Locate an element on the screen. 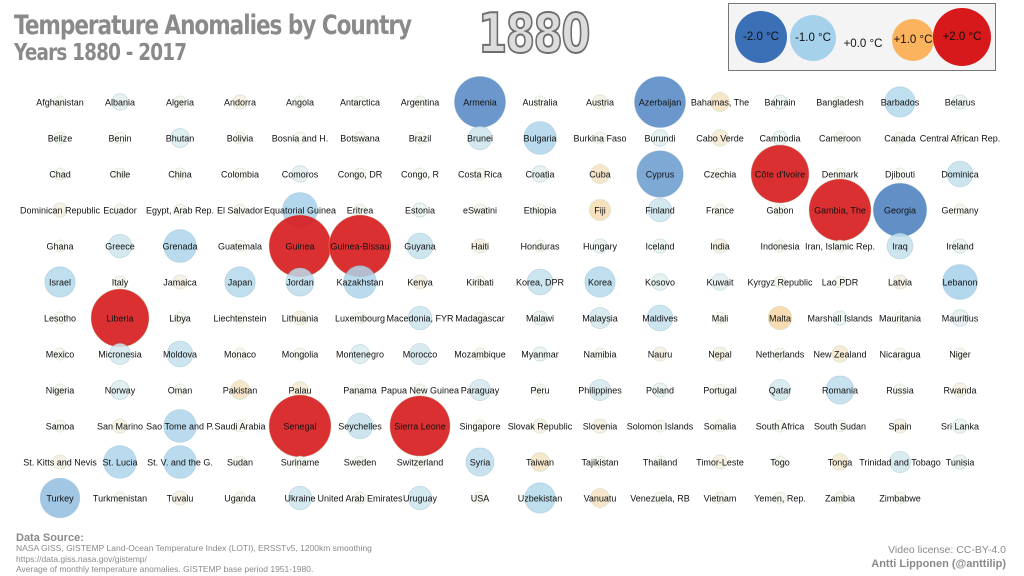  country-label-gabon: Gabon is located at coordinates (779, 211).